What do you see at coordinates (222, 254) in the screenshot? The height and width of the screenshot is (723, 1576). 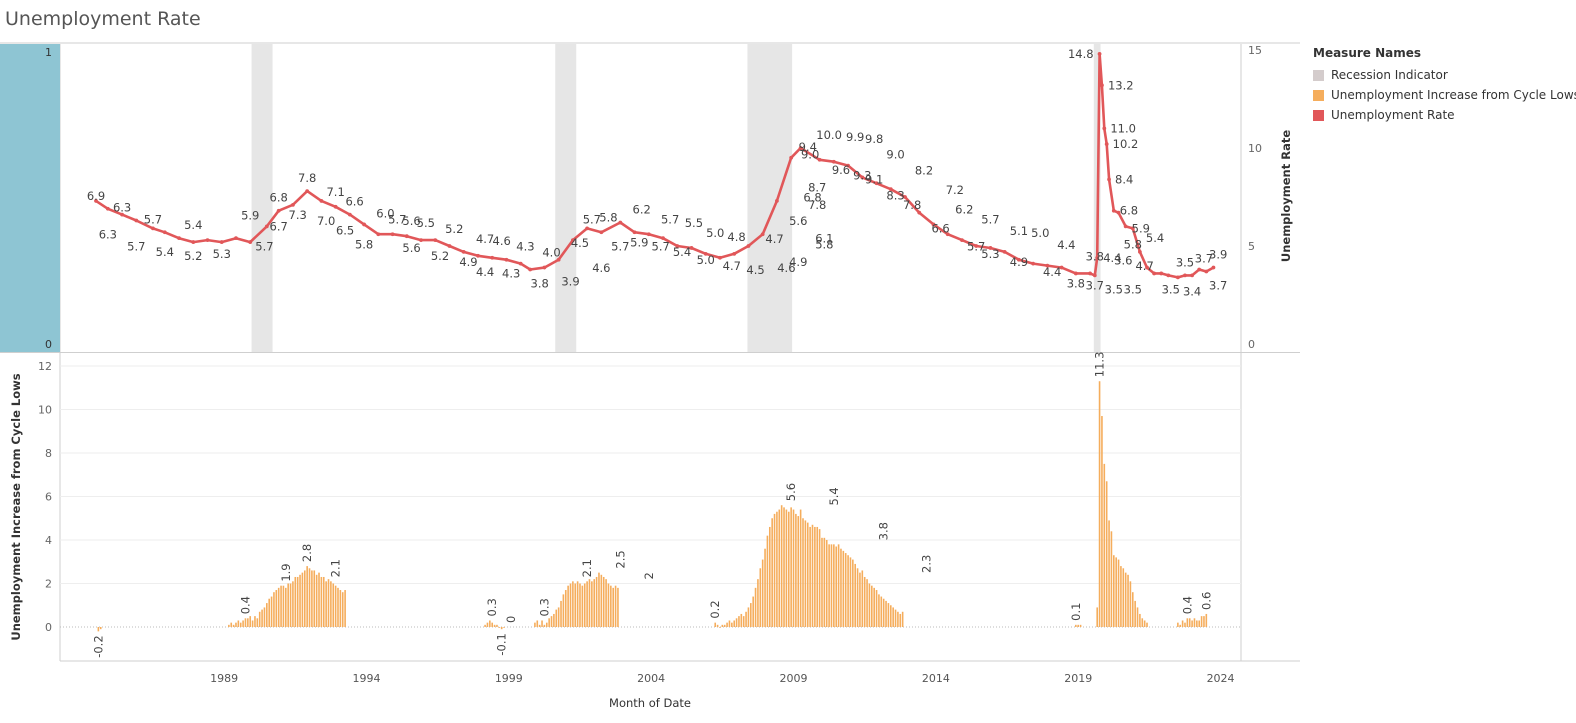 I see `rate-data-label: 5.3` at bounding box center [222, 254].